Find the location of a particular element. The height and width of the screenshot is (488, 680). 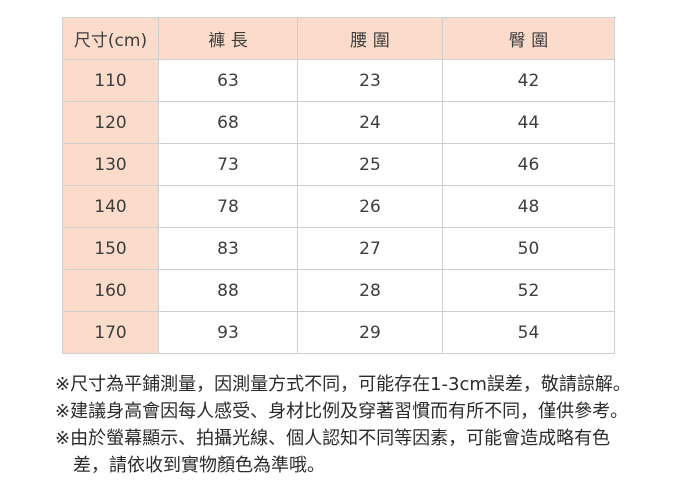

header-row: 尺寸(cm) 褲 長腰 圍臀 圍 is located at coordinates (338, 38).